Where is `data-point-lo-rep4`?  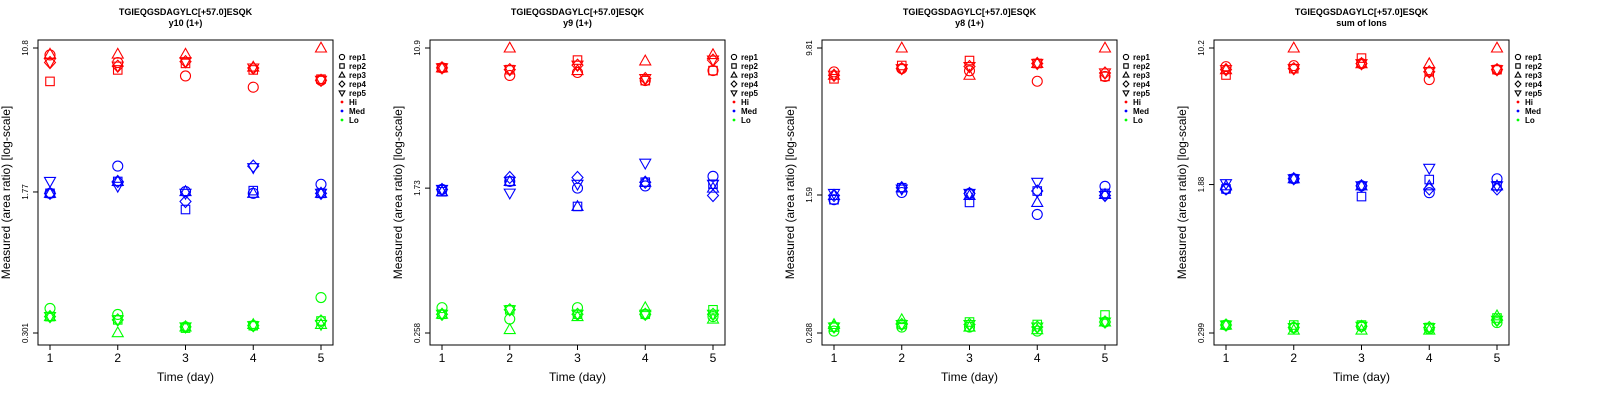
data-point-lo-rep4 is located at coordinates (321, 321).